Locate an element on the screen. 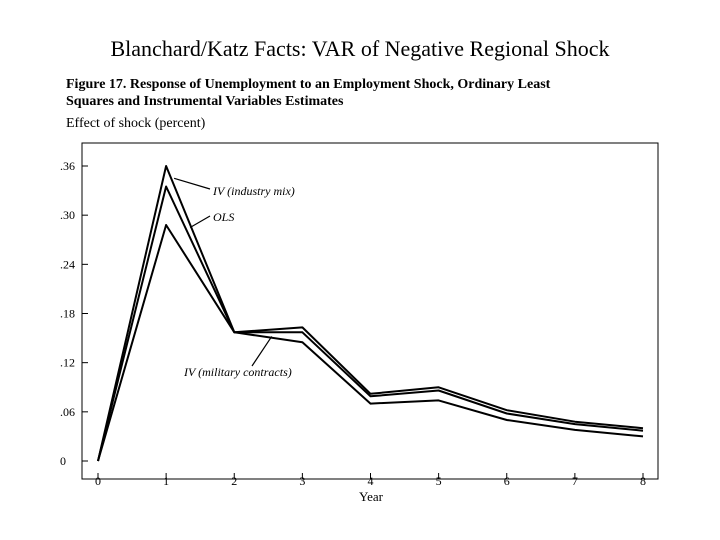  y-tick-label: .18 is located at coordinates (67, 314).